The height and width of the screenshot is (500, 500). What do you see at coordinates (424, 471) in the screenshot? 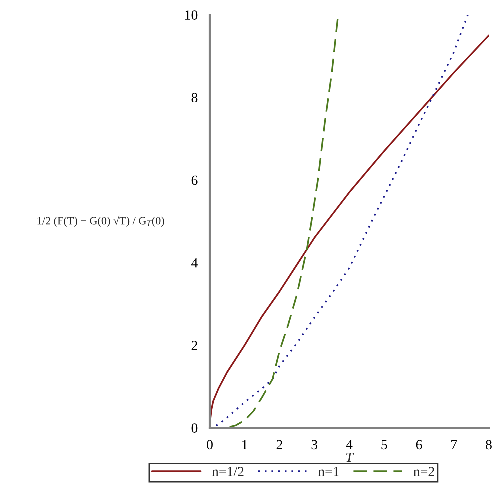
I see `legend-label: n=2` at bounding box center [424, 471].